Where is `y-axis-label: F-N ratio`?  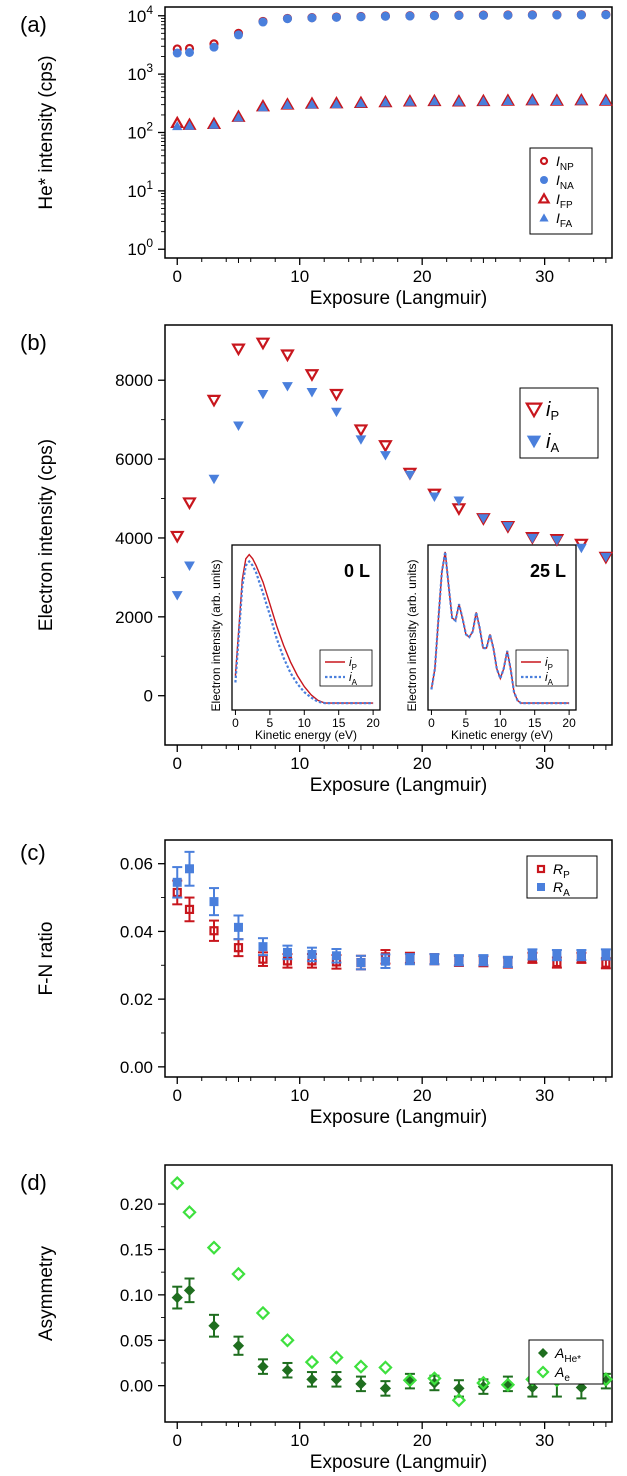
y-axis-label: F-N ratio is located at coordinates (46, 959).